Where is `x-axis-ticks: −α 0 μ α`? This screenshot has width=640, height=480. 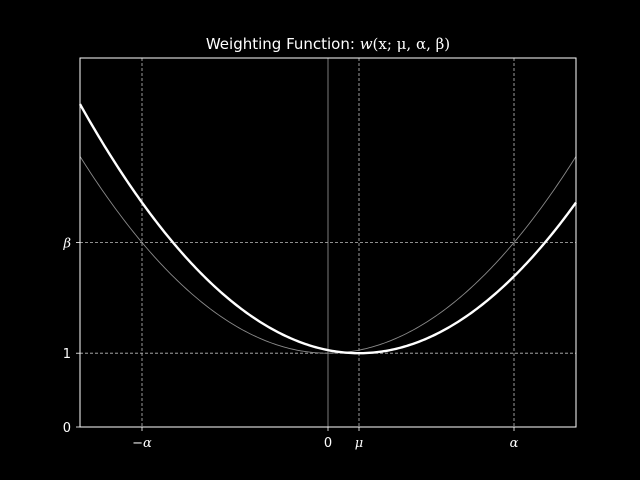
x-axis-ticks: −α 0 μ α is located at coordinates (325, 439).